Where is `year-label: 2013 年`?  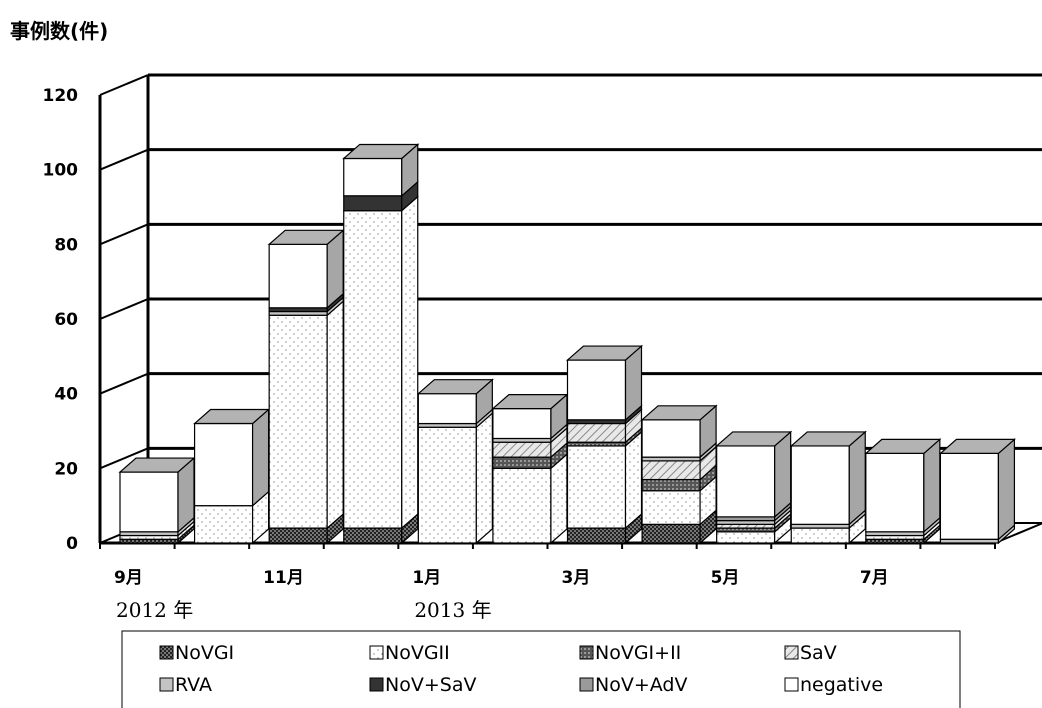 year-label: 2013 年 is located at coordinates (452, 610).